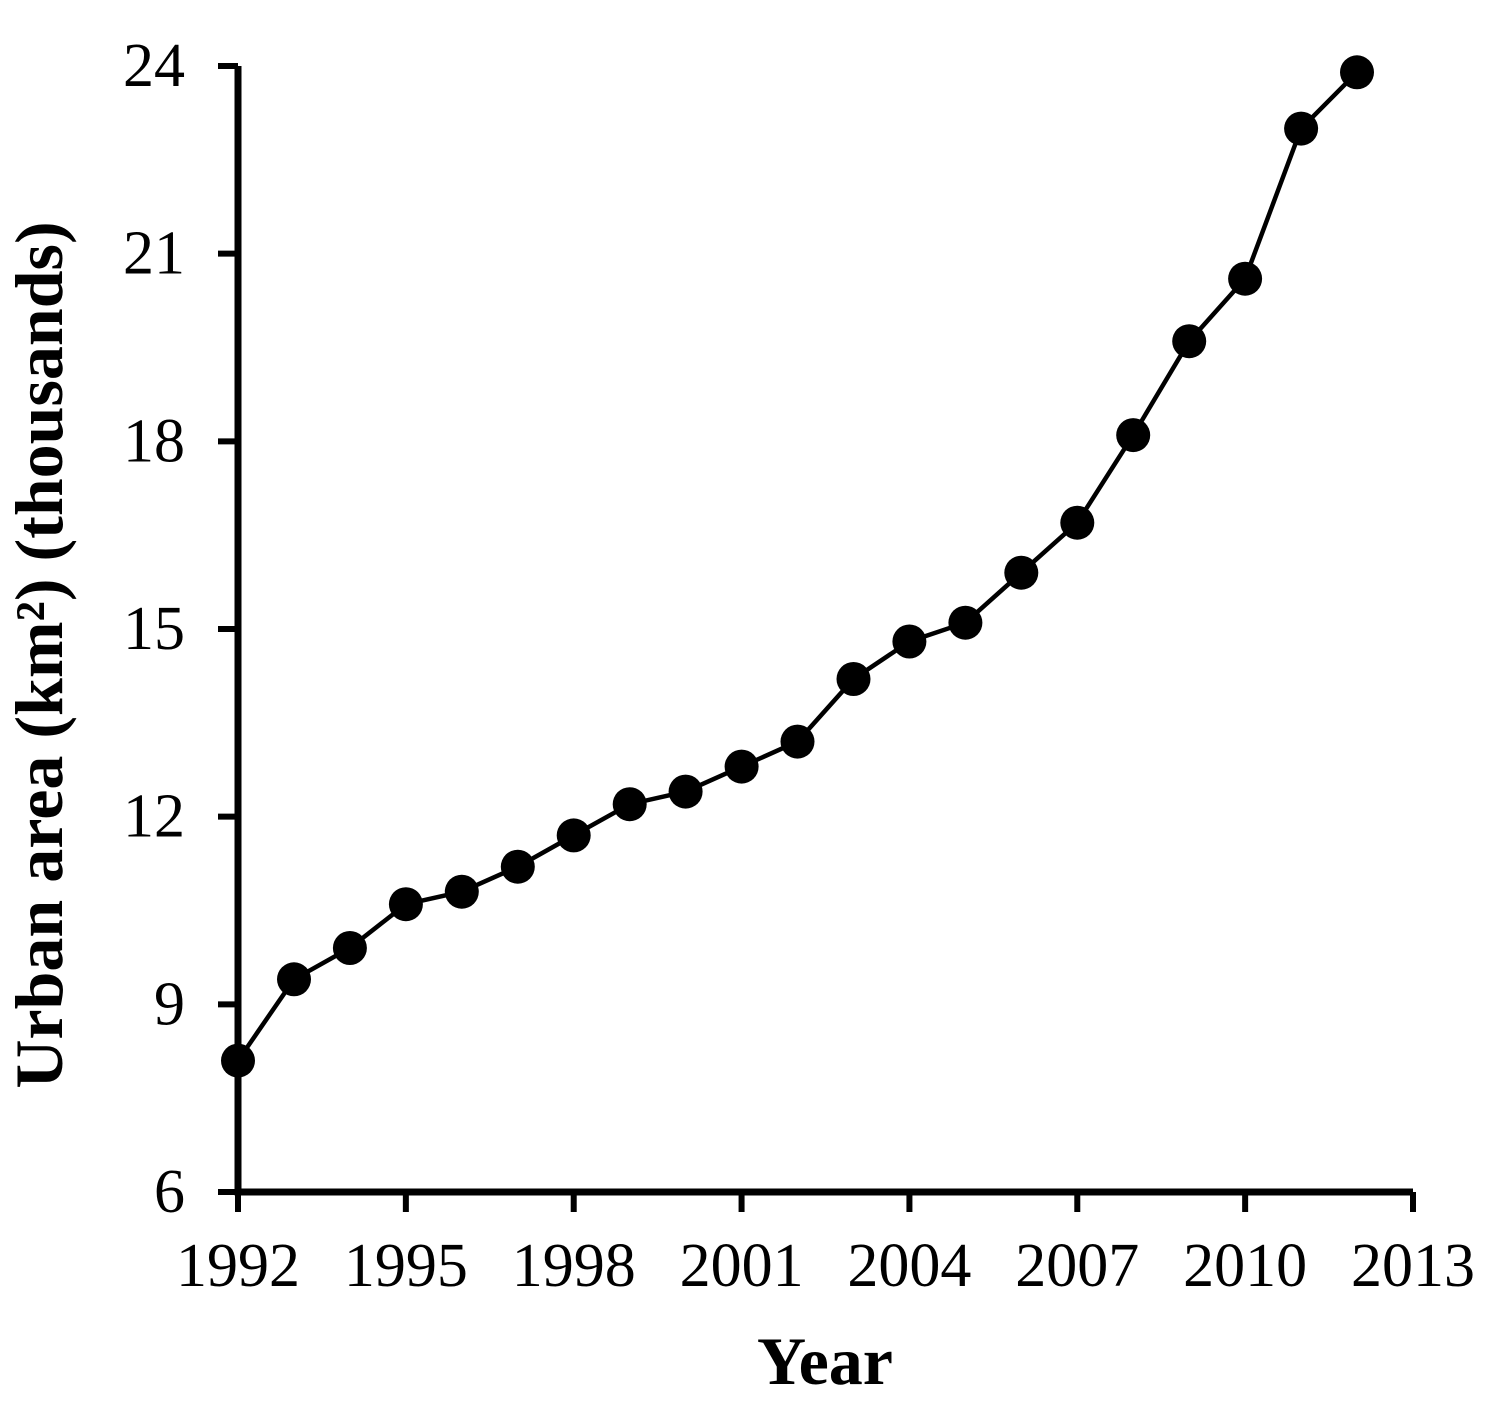 This screenshot has width=1503, height=1411. I want to click on x-tick-label: 2010, so click(1245, 1266).